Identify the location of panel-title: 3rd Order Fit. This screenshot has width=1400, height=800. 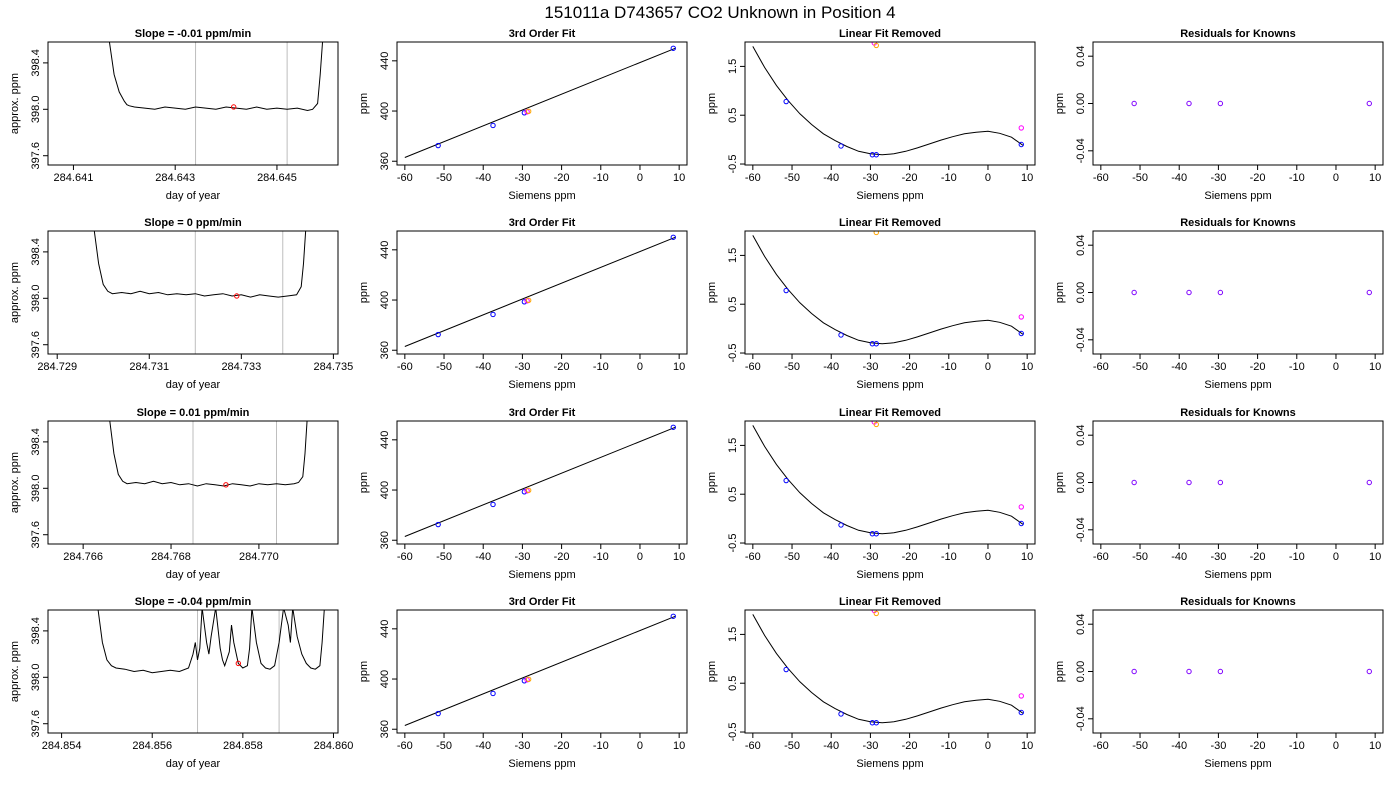
(542, 602).